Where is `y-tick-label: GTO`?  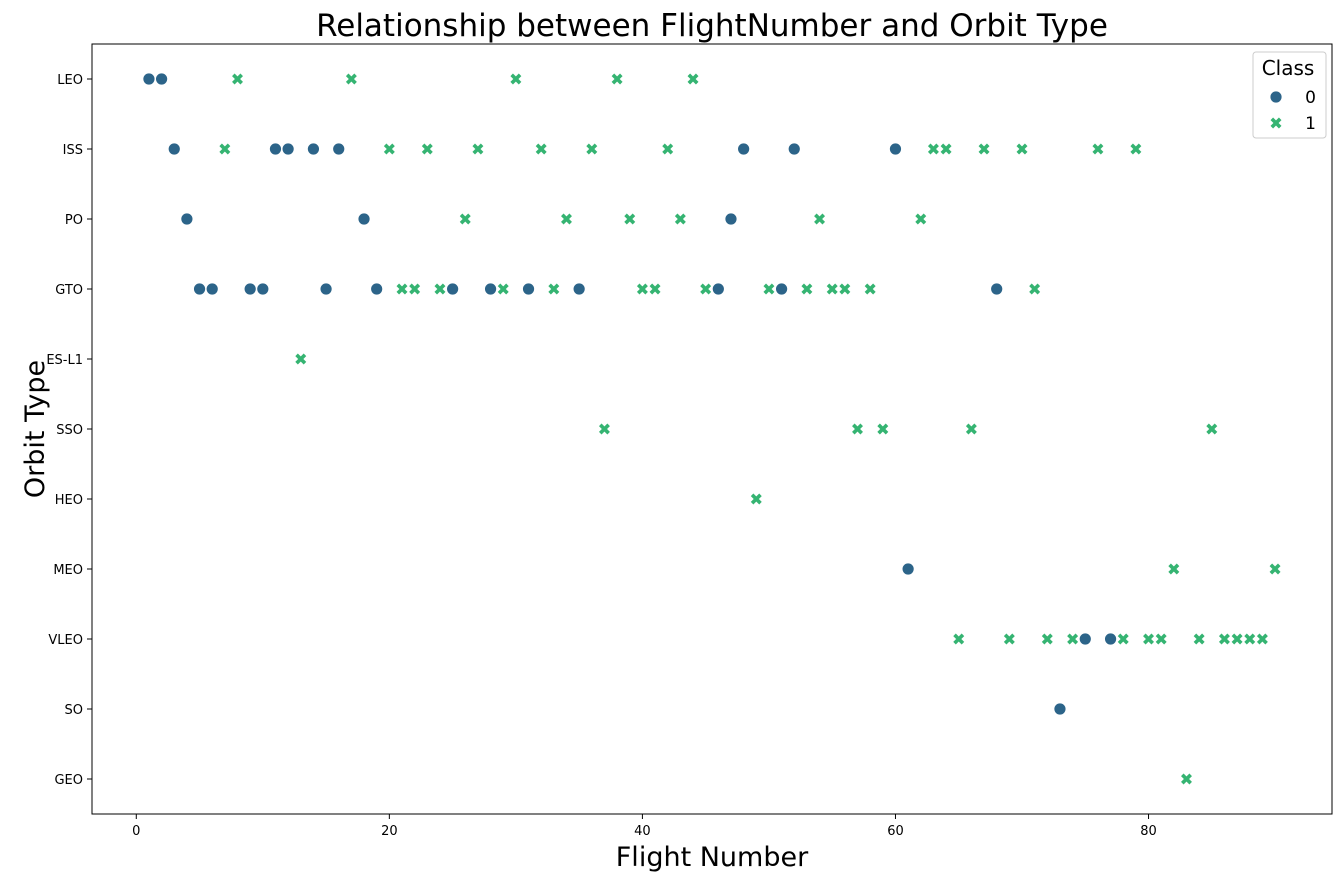
y-tick-label: GTO is located at coordinates (69, 290).